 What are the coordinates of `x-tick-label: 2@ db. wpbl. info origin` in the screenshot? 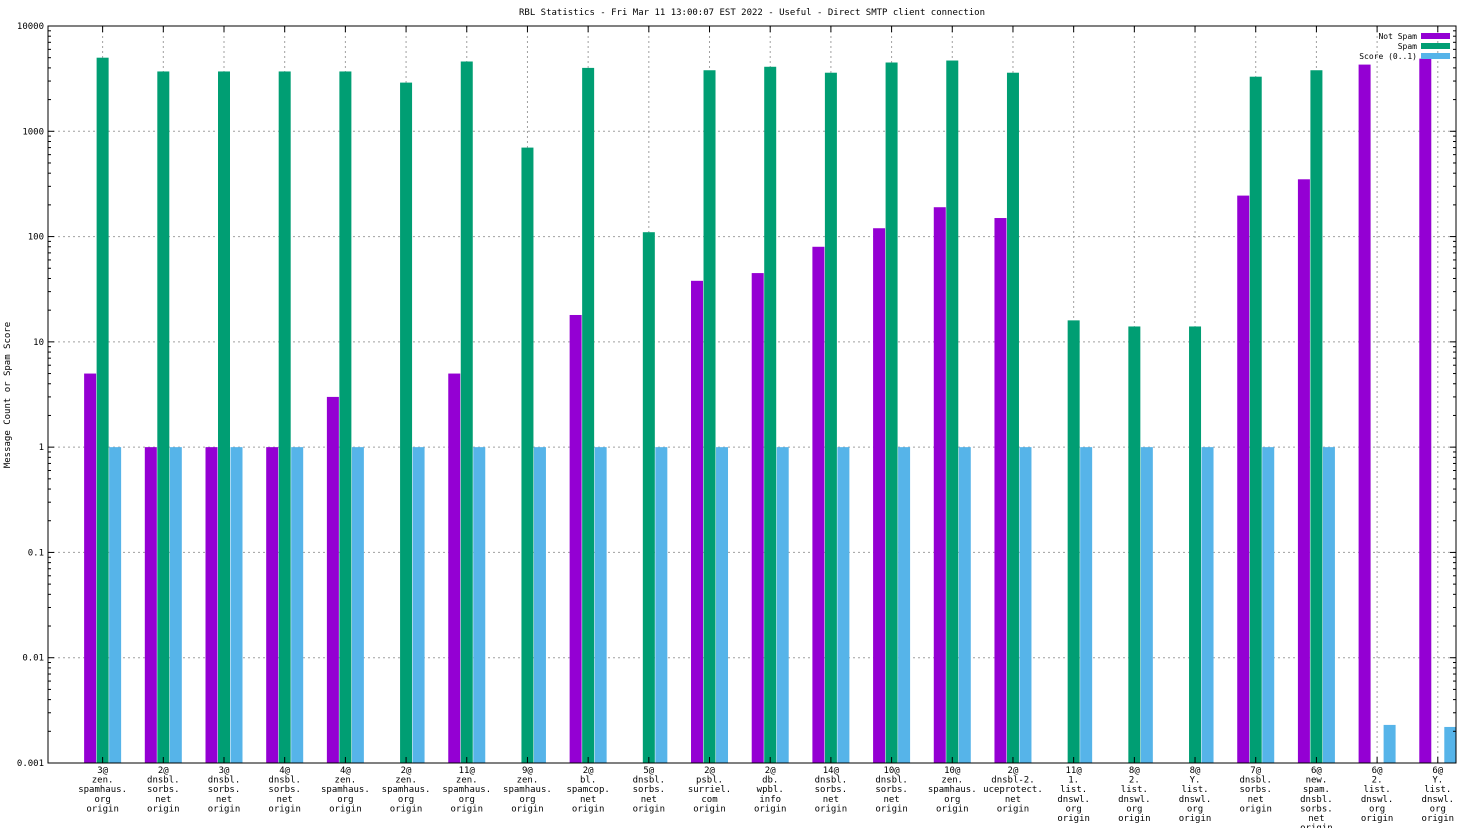 It's located at (770, 790).